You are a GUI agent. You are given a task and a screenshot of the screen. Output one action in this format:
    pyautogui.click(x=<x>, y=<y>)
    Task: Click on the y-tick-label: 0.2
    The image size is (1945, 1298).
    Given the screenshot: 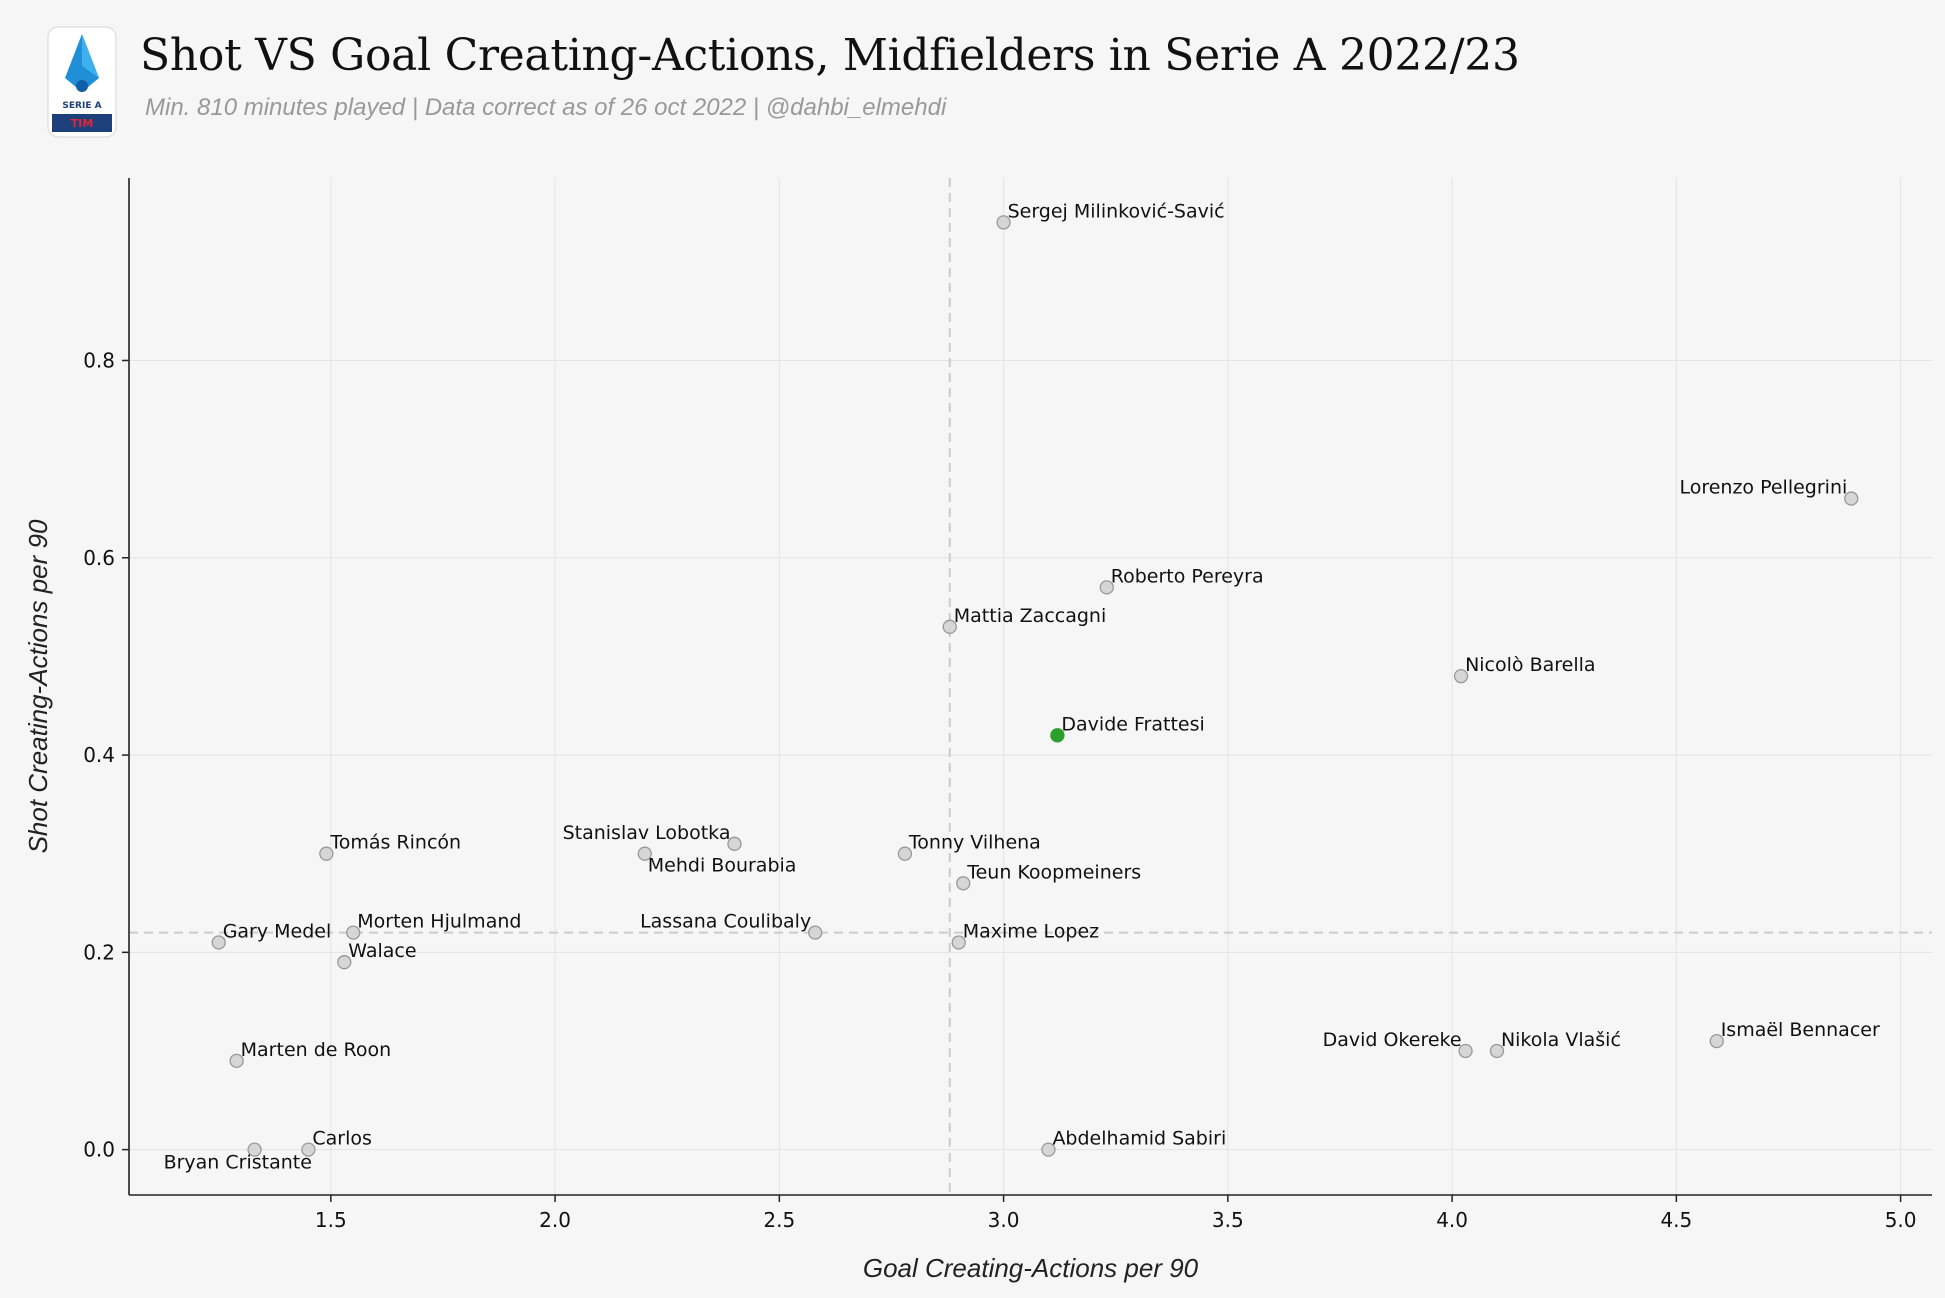 What is the action you would take?
    pyautogui.click(x=99, y=952)
    